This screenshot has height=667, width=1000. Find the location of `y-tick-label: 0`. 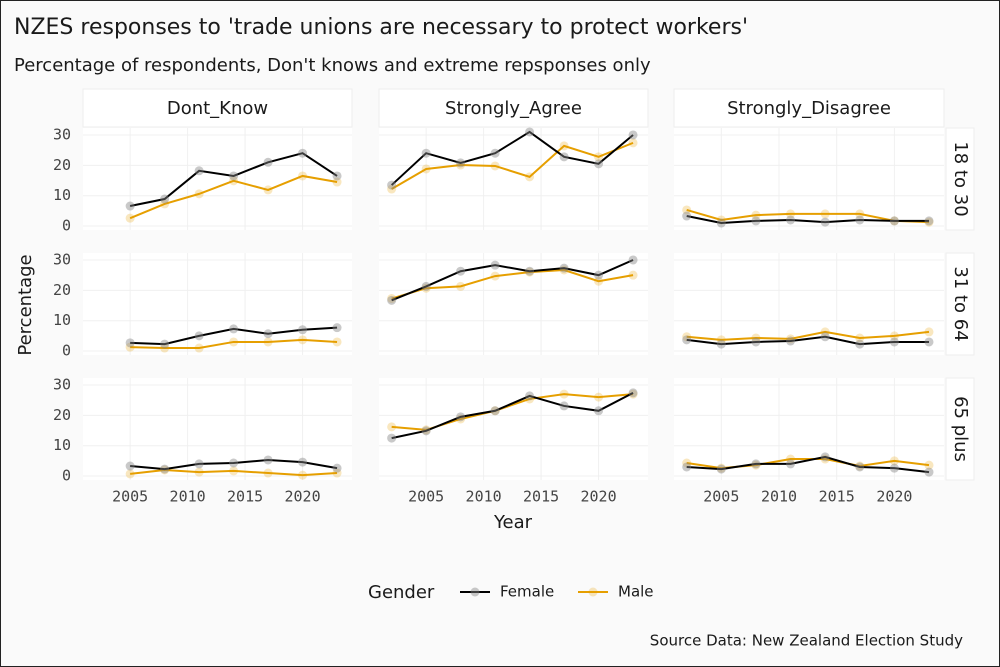

y-tick-label: 0 is located at coordinates (66, 351).